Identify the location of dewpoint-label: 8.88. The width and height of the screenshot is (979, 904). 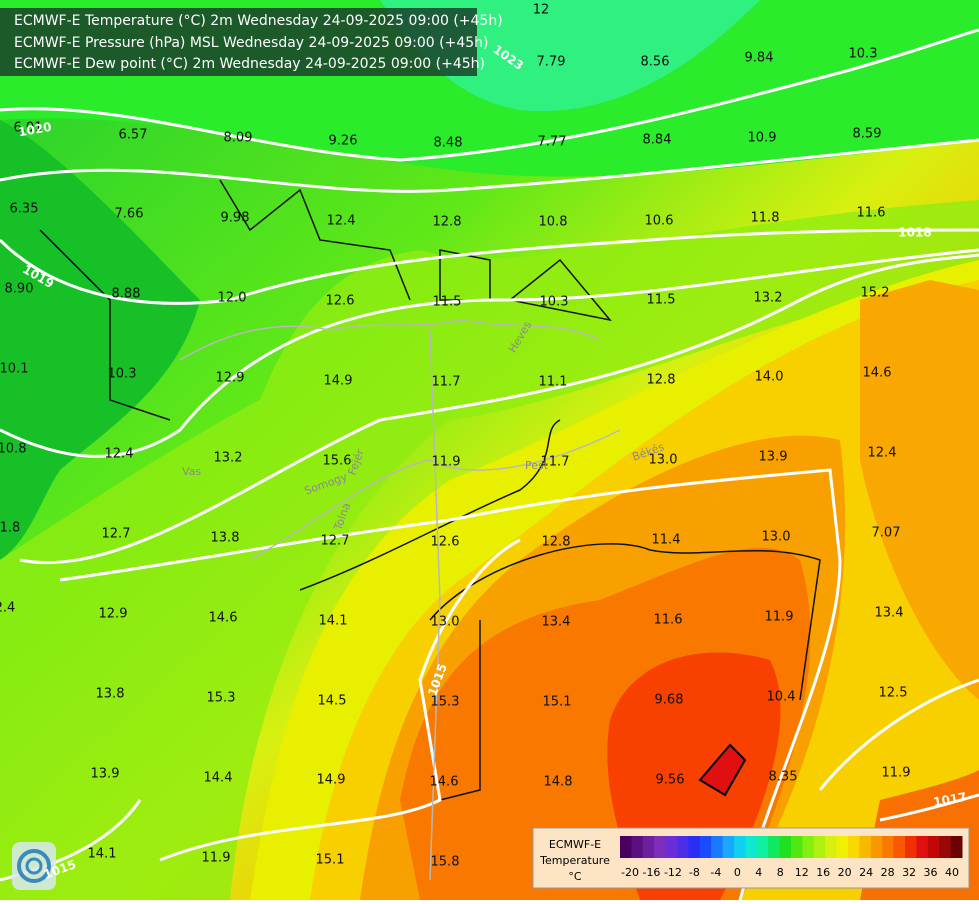
(126, 294).